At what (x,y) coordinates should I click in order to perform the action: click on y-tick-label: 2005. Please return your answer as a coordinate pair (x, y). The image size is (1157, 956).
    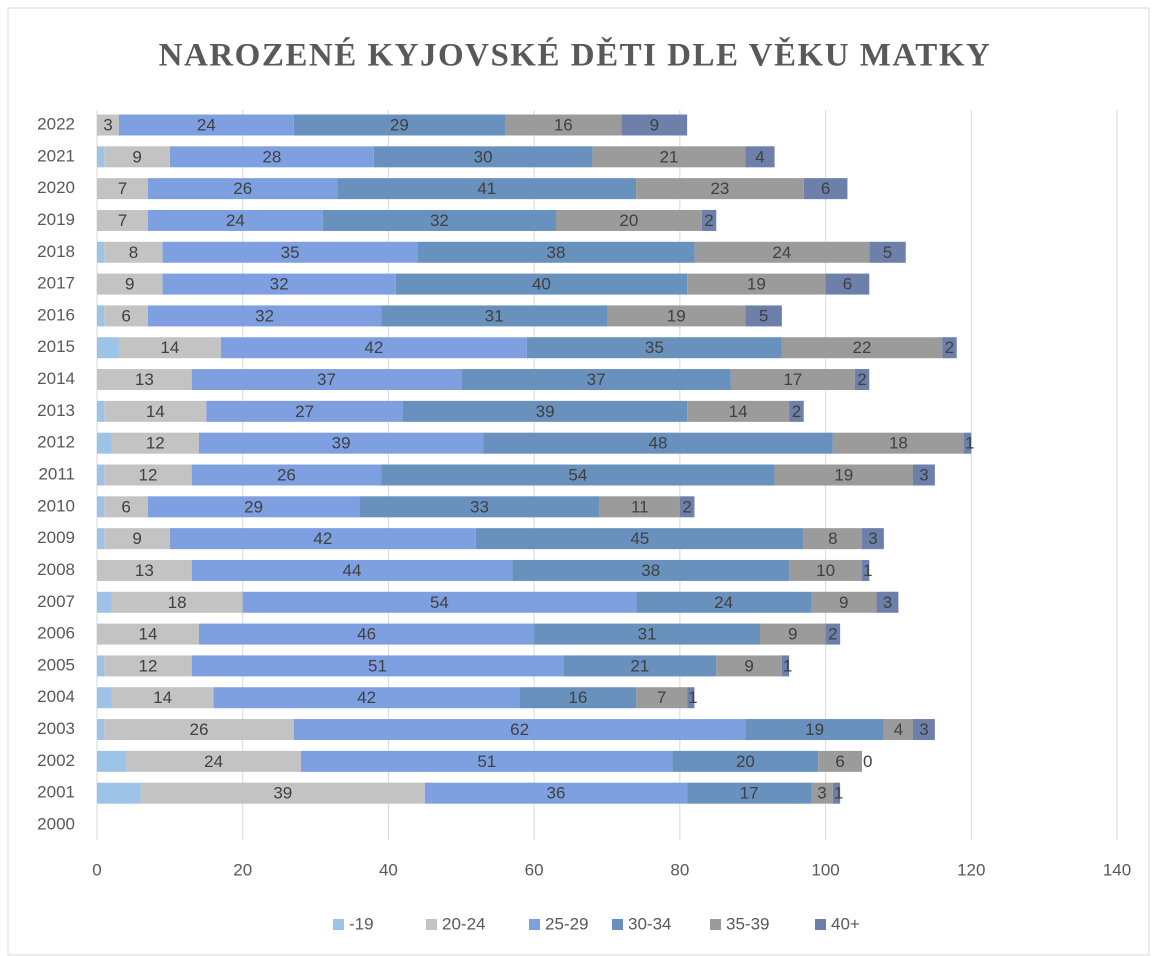
    Looking at the image, I should click on (56, 664).